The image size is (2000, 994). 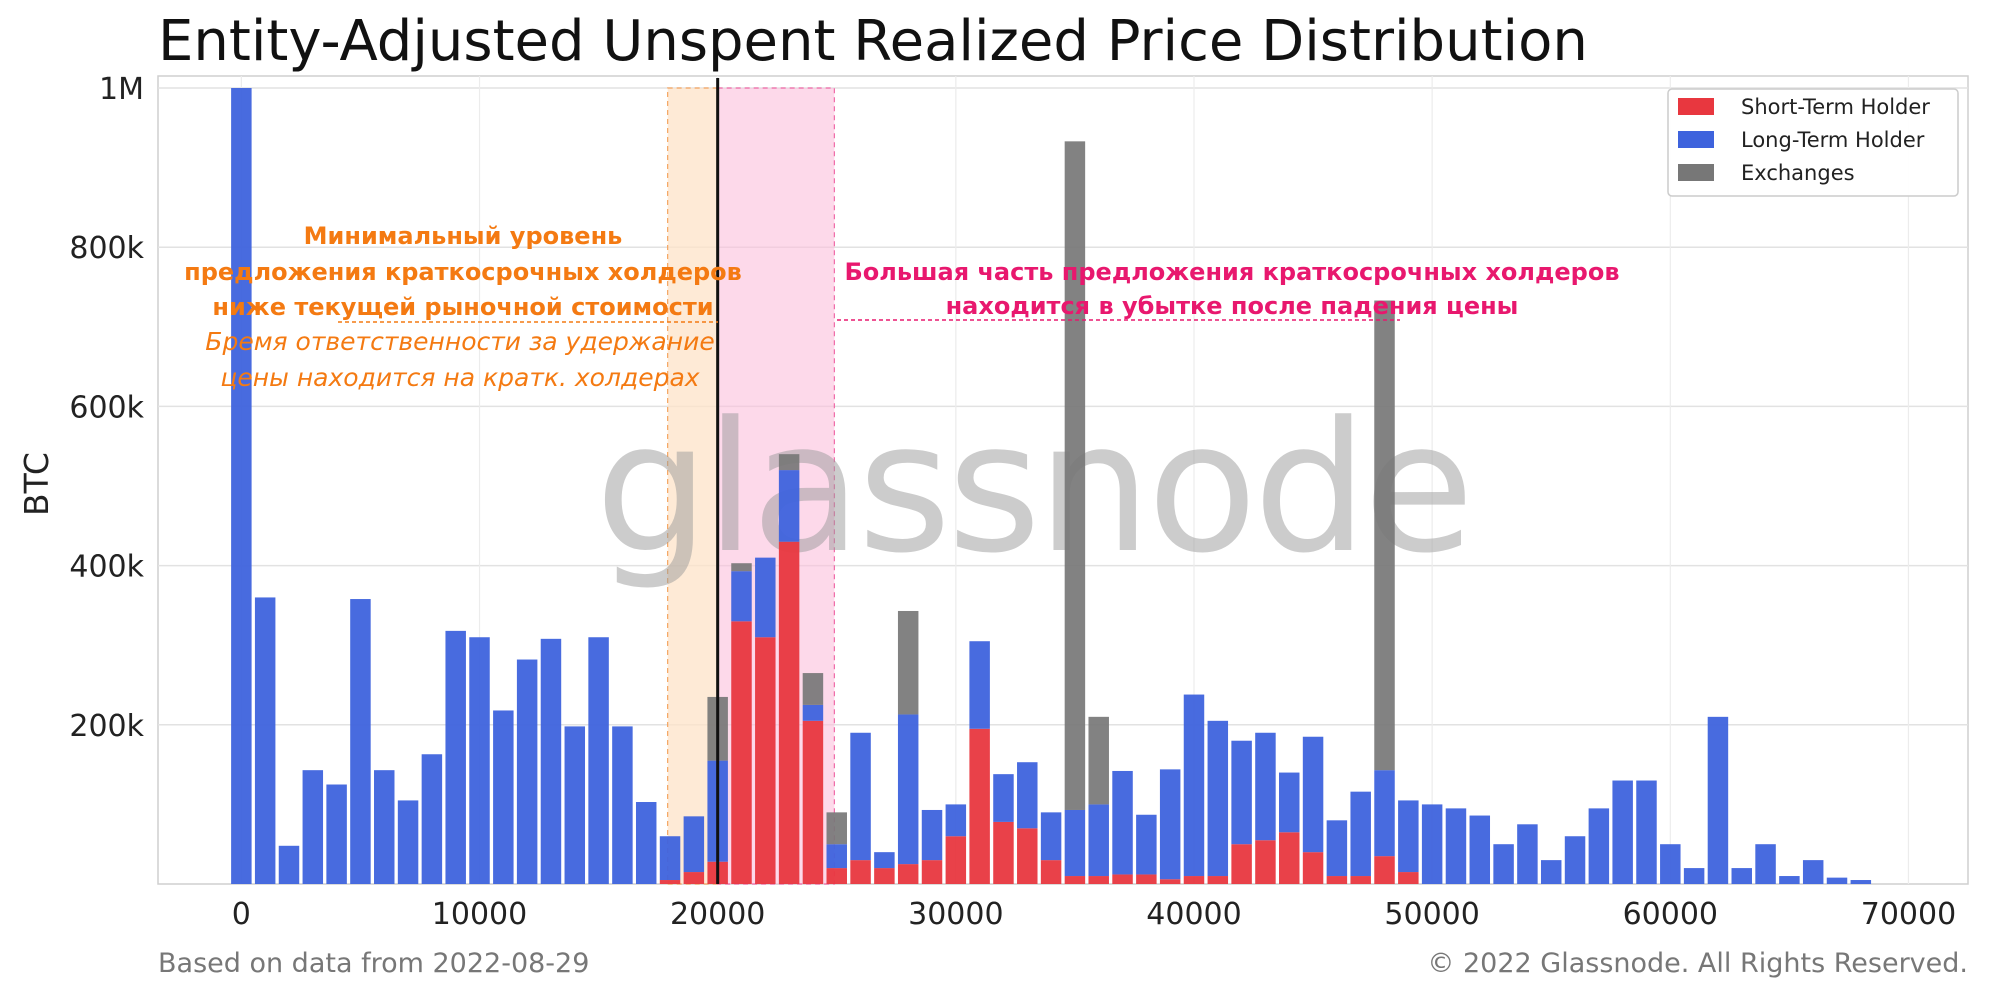 I want to click on footer-data-date: Based on data from 2022-08-29, so click(x=373, y=963).